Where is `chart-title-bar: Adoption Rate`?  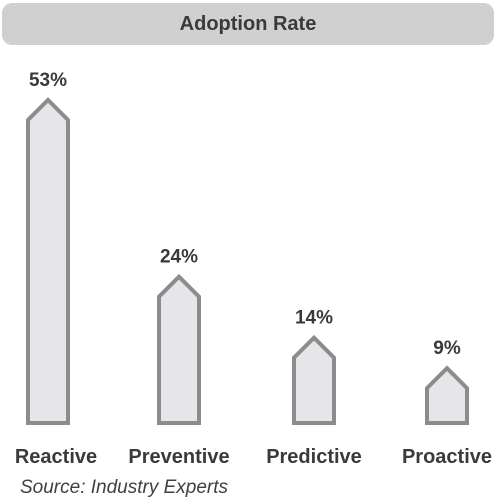
chart-title-bar: Adoption Rate is located at coordinates (248, 24).